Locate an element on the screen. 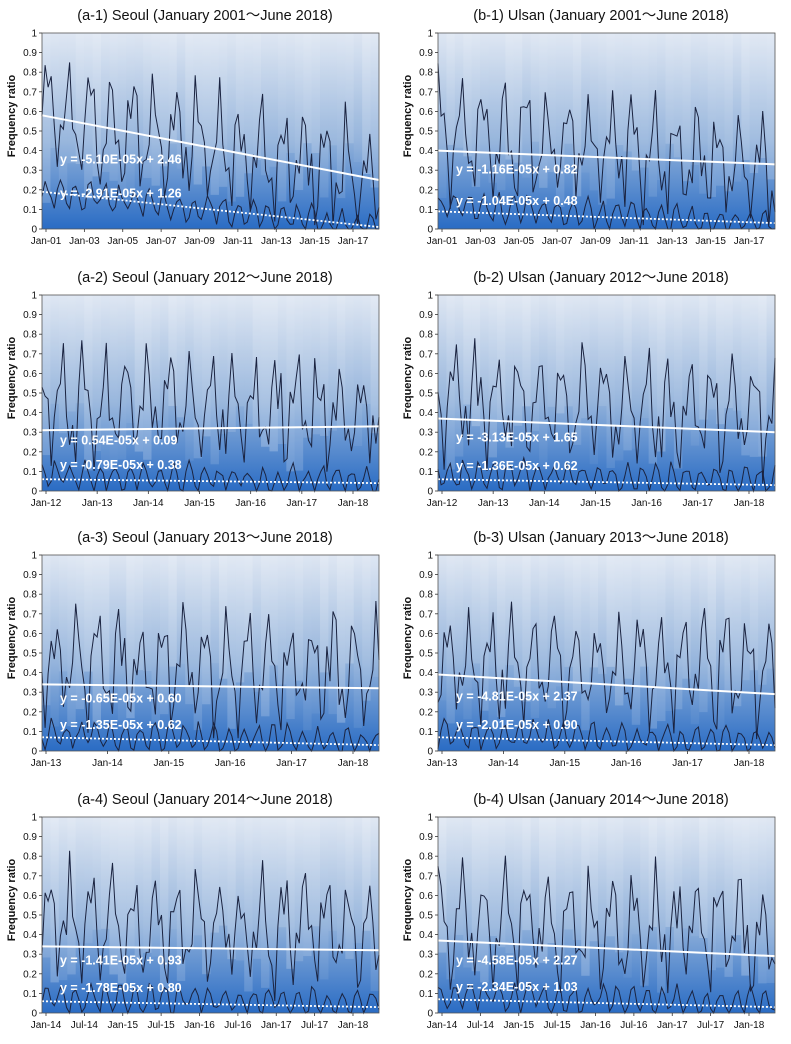 This screenshot has height=1044, width=791. x-tick-label: Jan-14 is located at coordinates (107, 763).